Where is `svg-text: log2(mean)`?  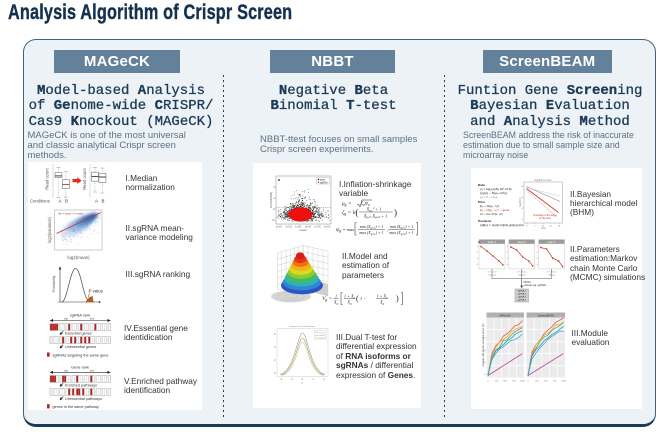
svg-text: log2(mean) is located at coordinates (78, 257).